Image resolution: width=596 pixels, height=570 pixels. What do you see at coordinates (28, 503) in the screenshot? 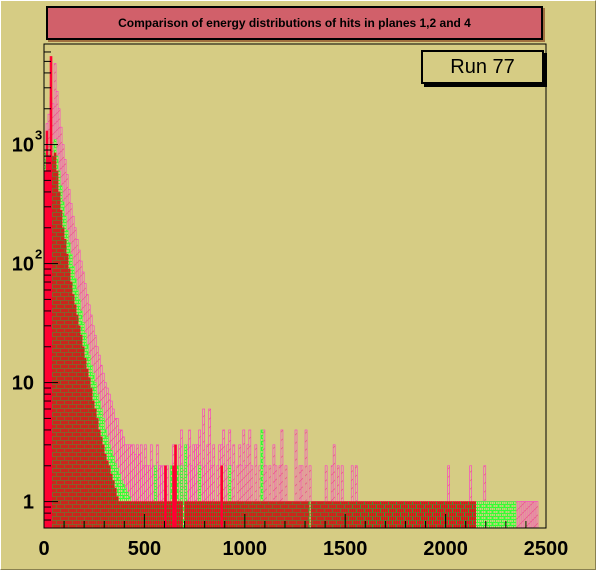
I see `y-tick-label: 1` at bounding box center [28, 503].